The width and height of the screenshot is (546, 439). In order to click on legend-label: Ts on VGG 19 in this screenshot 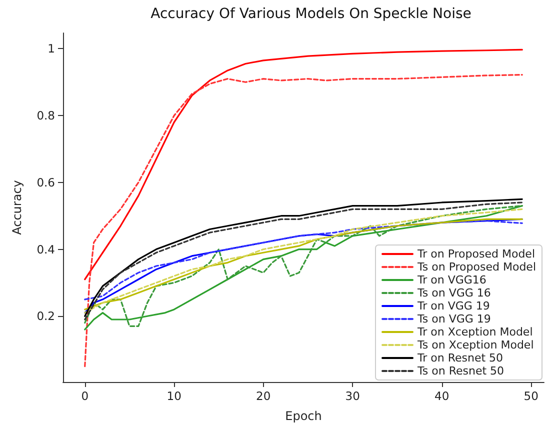, I will do `click(453, 319)`.